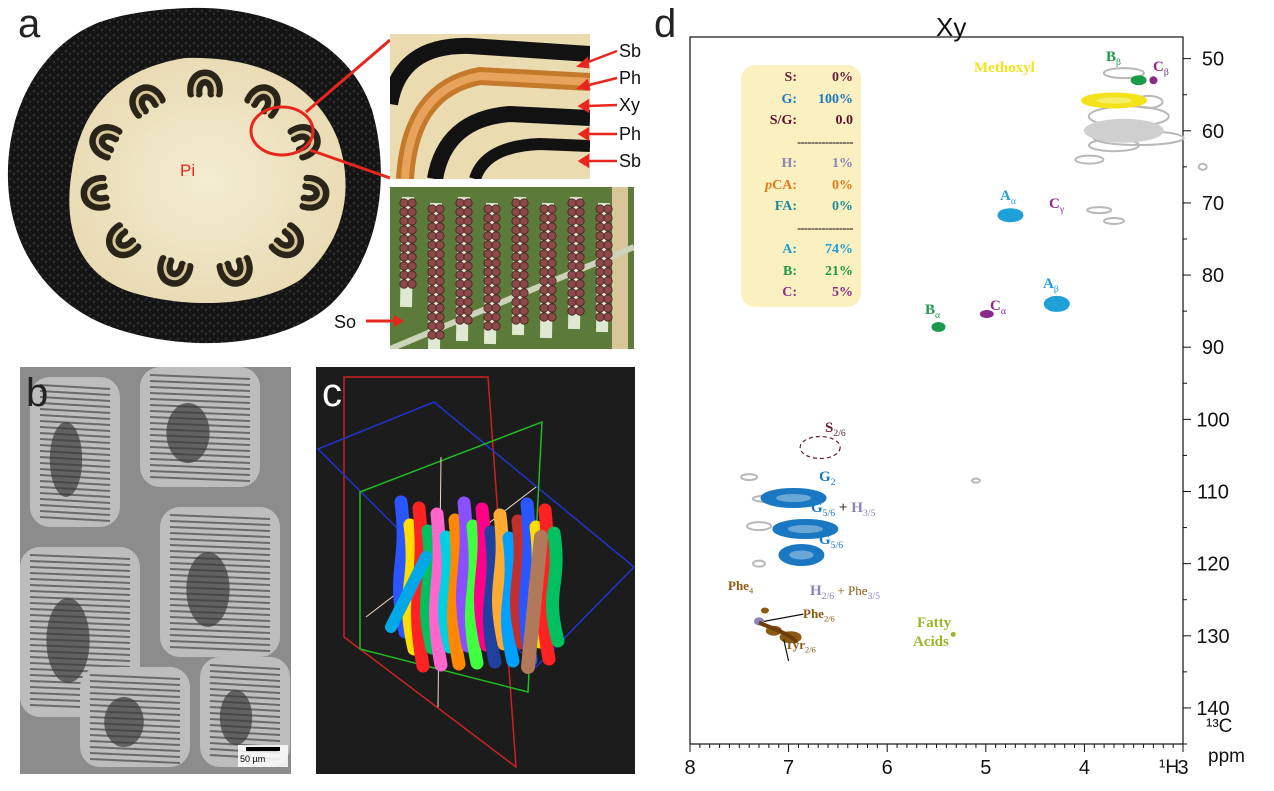  Describe the element at coordinates (831, 541) in the screenshot. I see `annotation-g56: G5/6` at that location.